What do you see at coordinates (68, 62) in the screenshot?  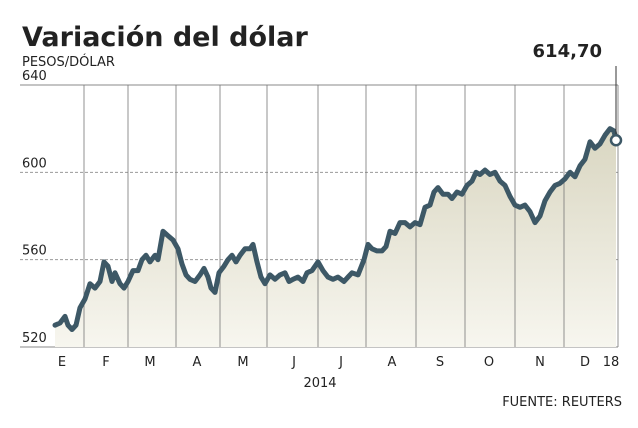 I see `subtitle: PESOS/DÓLAR` at bounding box center [68, 62].